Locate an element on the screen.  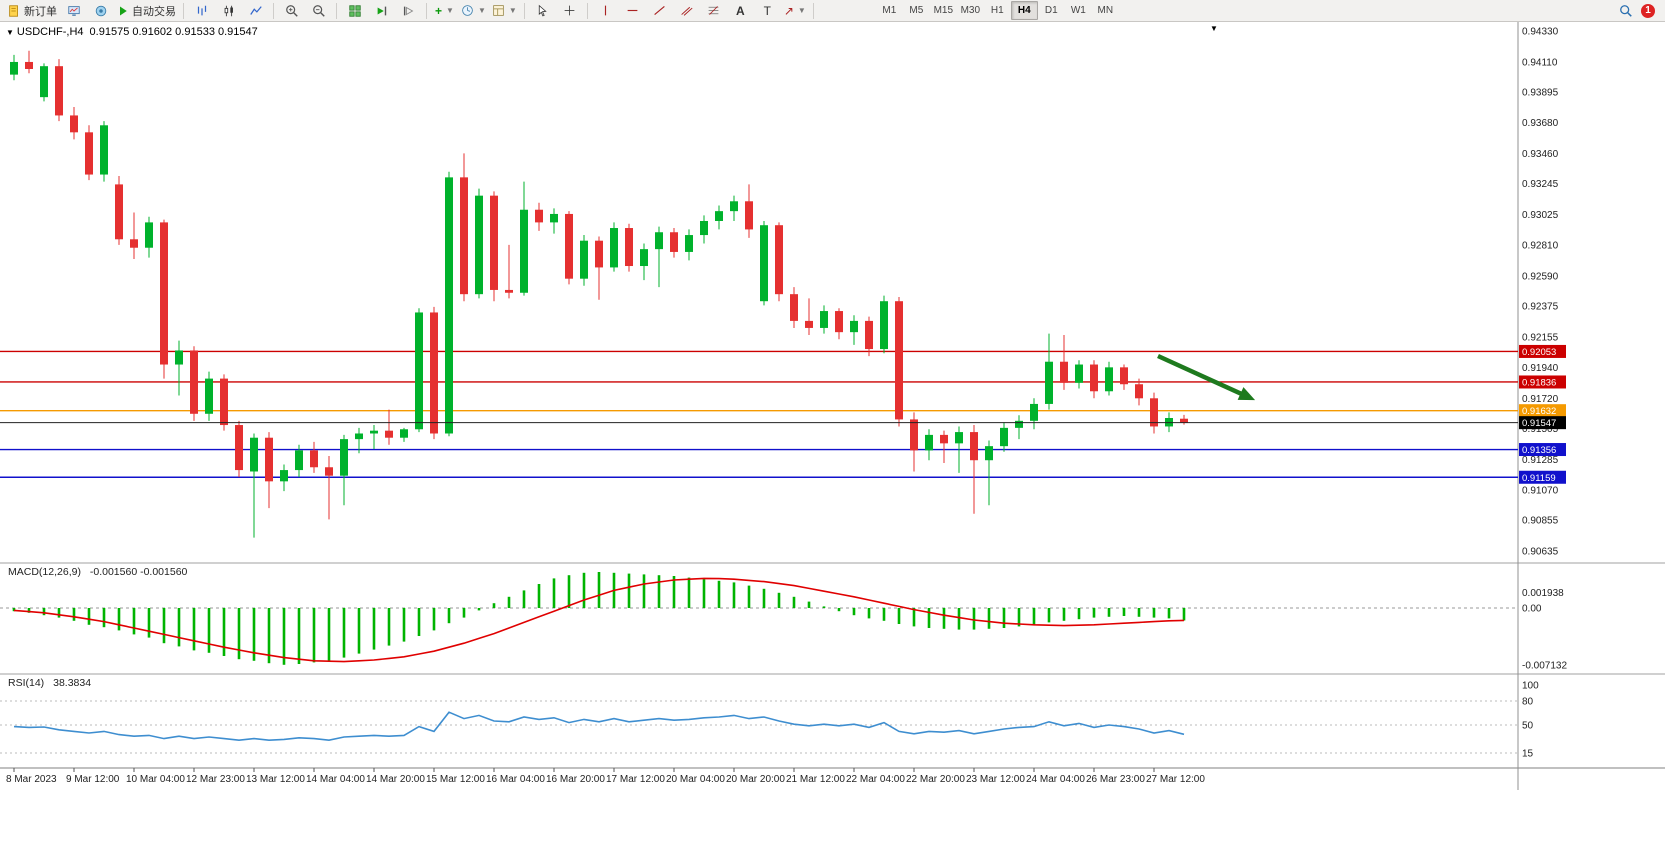
svg-text: 0.91632 is located at coordinates (1539, 411).